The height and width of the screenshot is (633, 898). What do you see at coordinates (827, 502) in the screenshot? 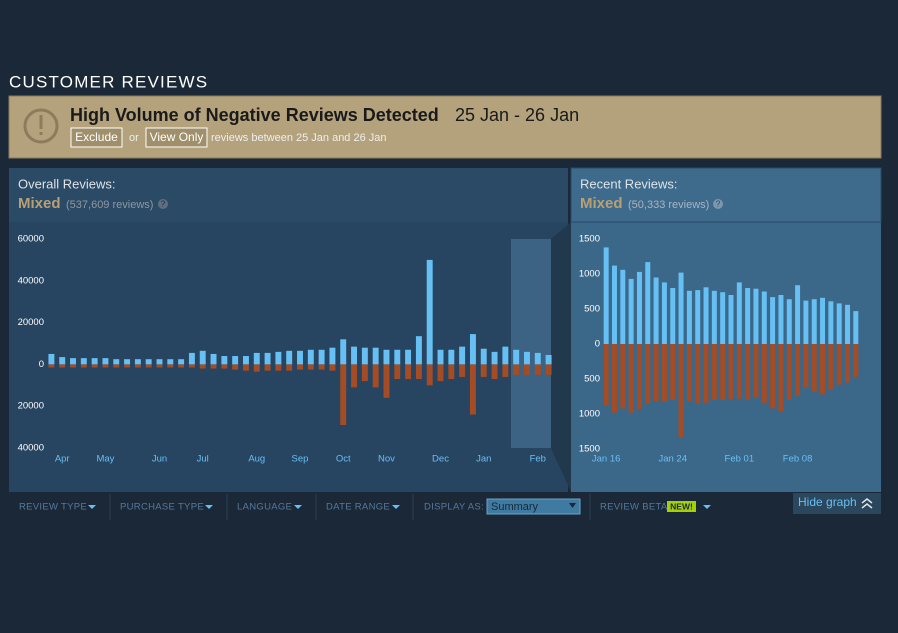
I see `hide-graph-label: Hide graph` at bounding box center [827, 502].